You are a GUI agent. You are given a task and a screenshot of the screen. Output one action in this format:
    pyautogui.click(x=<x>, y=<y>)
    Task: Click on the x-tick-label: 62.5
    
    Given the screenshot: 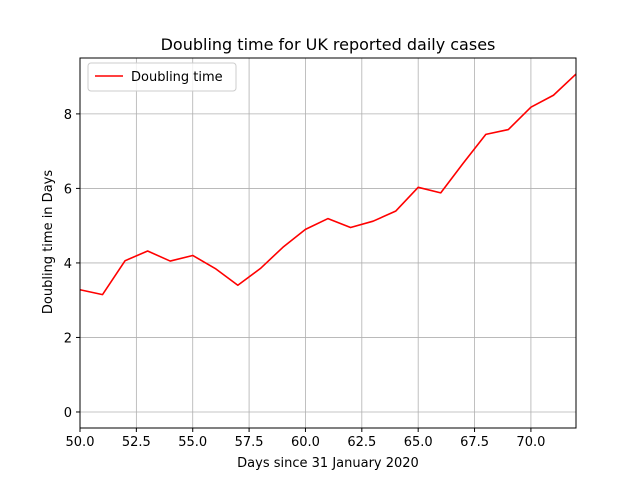 What is the action you would take?
    pyautogui.click(x=361, y=442)
    